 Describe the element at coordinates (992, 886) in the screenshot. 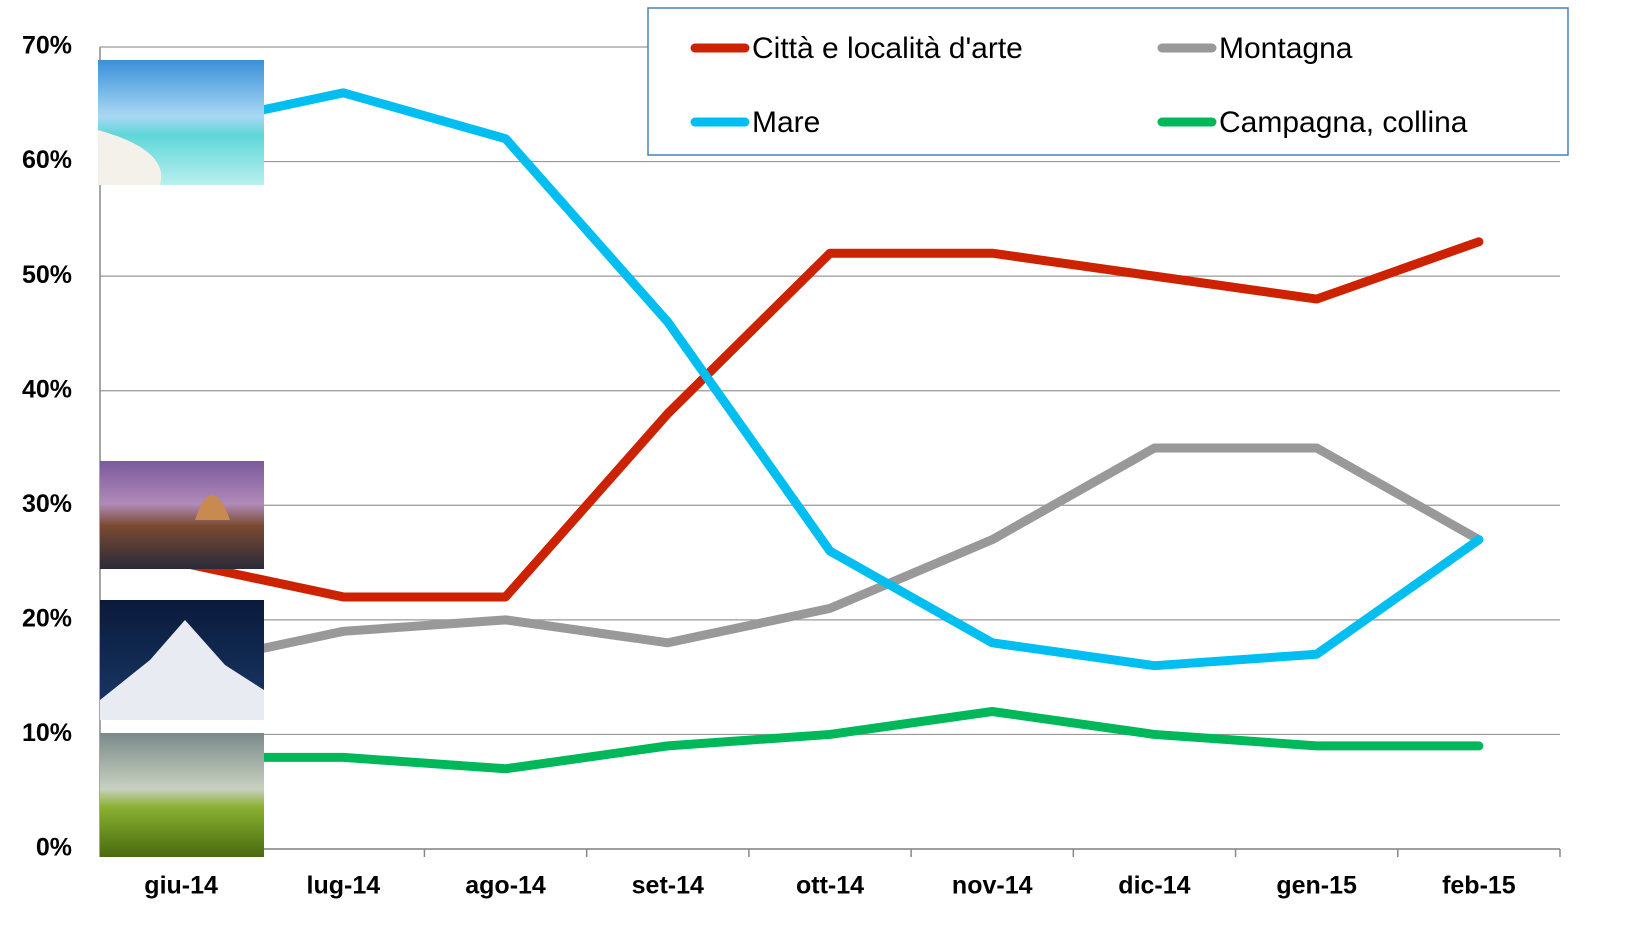

I see `x-tick-label: nov-14` at that location.